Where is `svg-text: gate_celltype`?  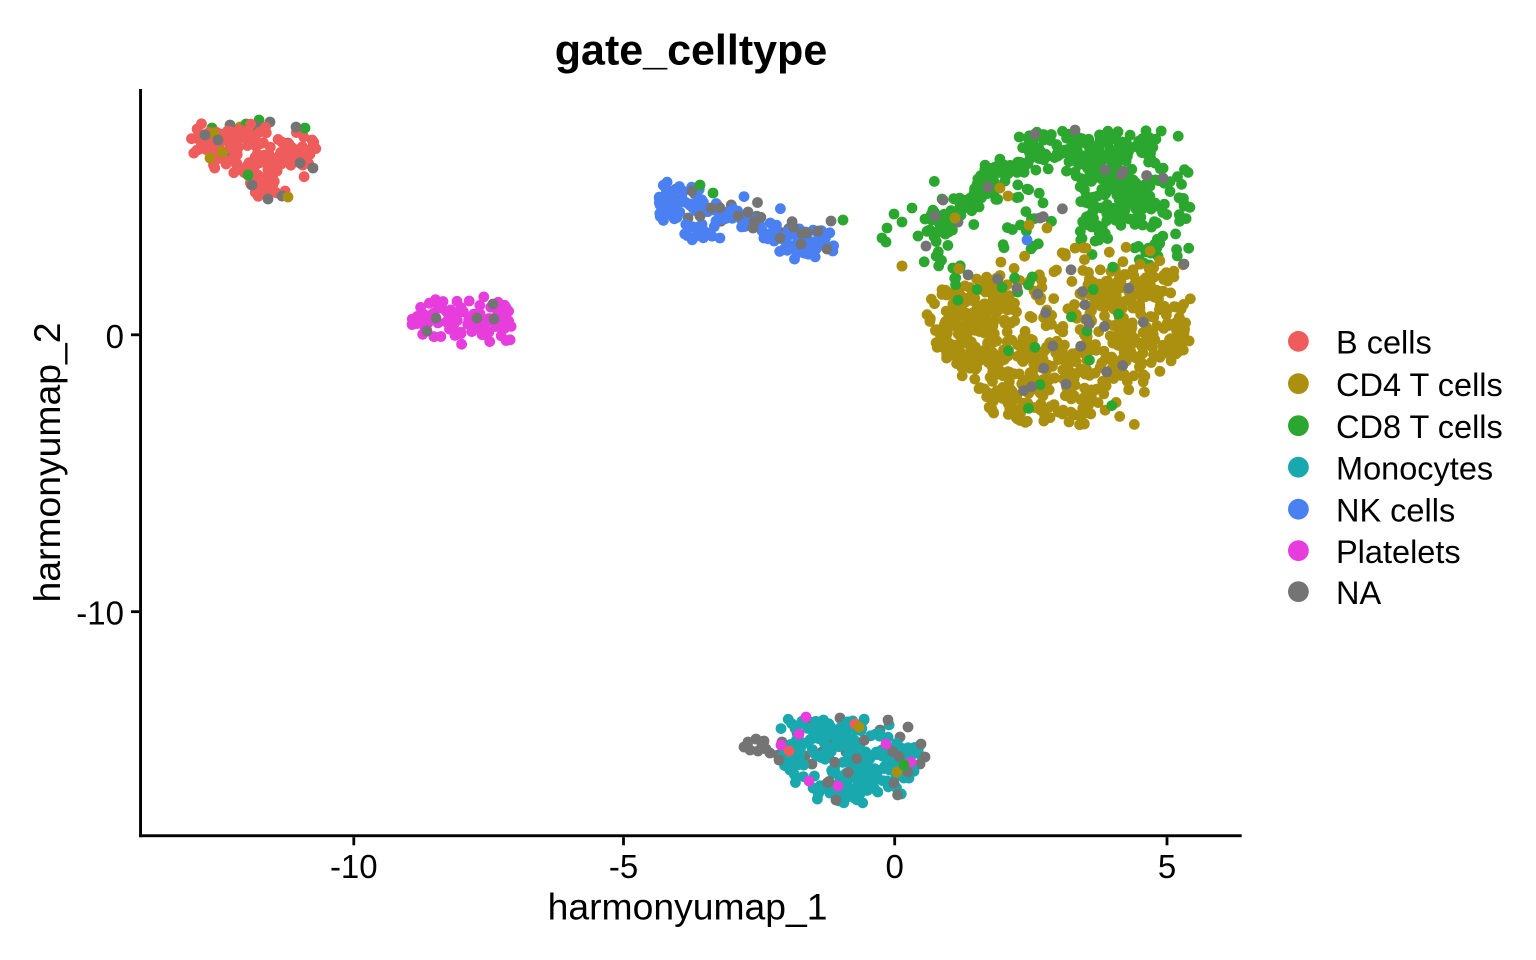
svg-text: gate_celltype is located at coordinates (691, 50).